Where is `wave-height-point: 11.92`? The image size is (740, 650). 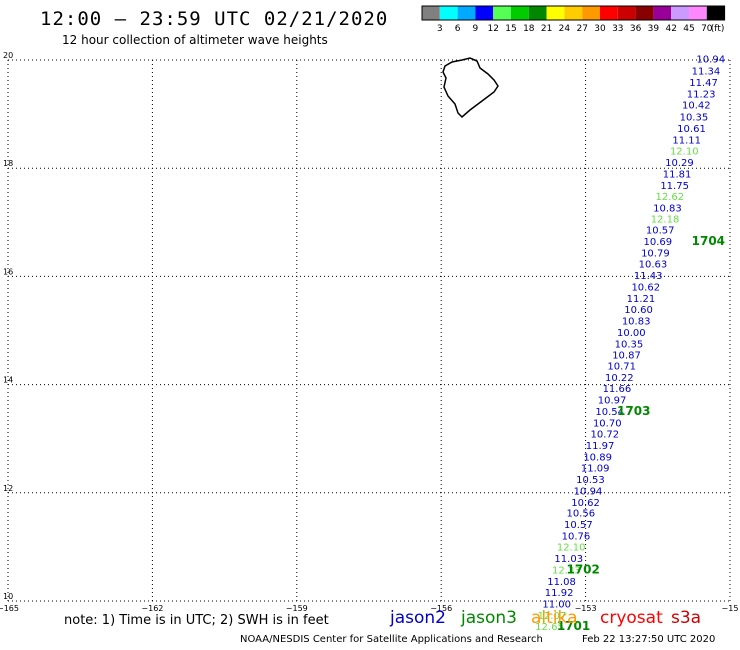 wave-height-point: 11.92 is located at coordinates (559, 593).